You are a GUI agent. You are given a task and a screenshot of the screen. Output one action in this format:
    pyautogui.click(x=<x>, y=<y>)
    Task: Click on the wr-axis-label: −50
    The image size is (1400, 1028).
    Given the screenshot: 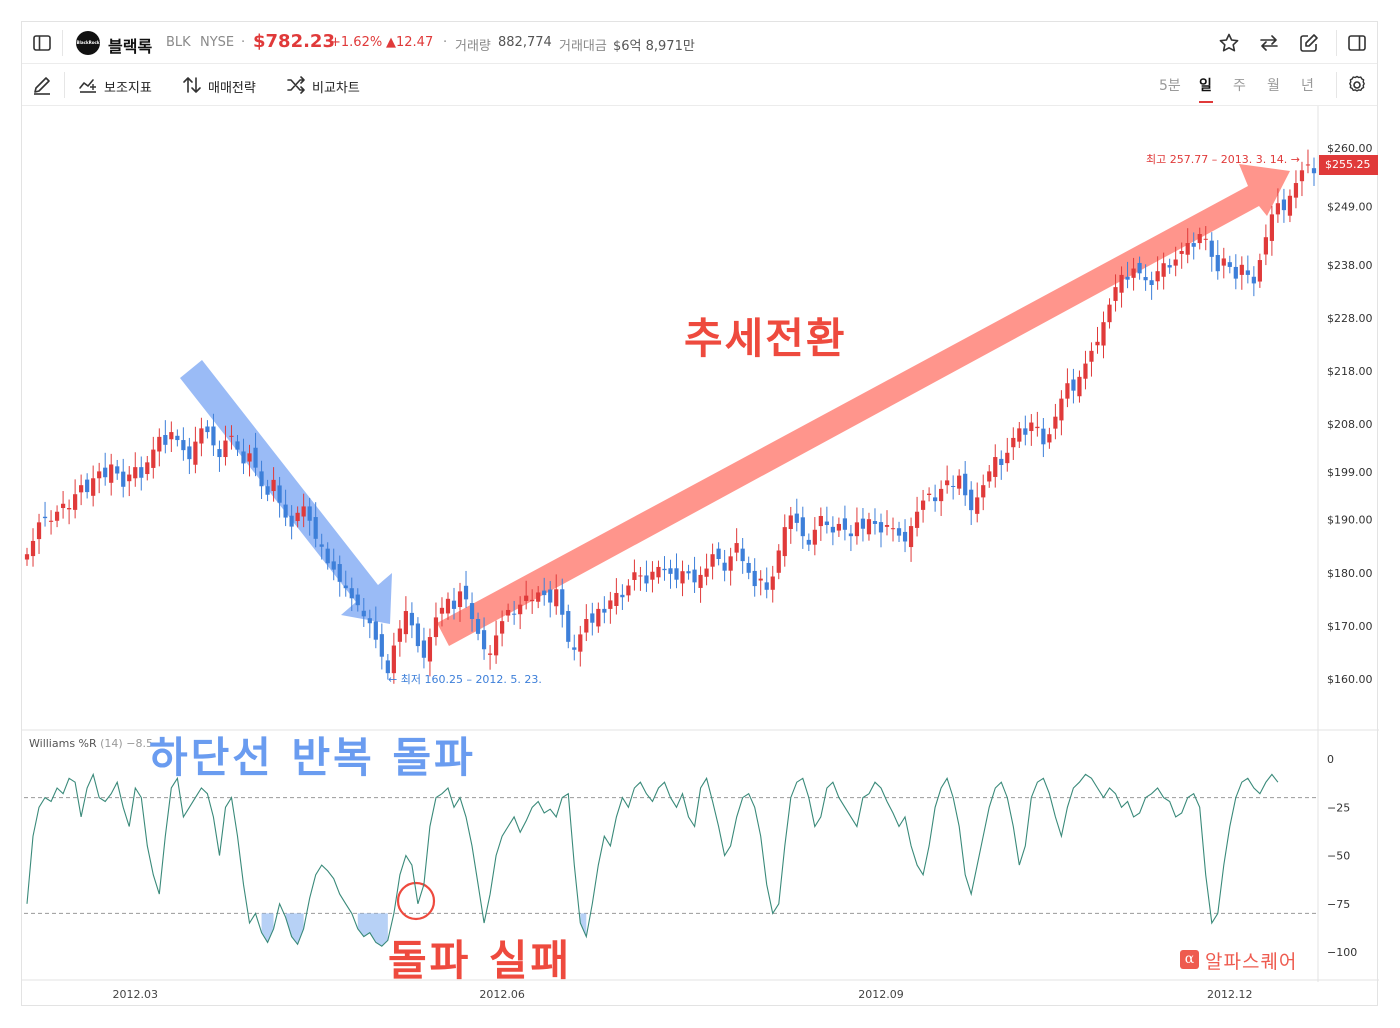 What is the action you would take?
    pyautogui.click(x=1338, y=856)
    